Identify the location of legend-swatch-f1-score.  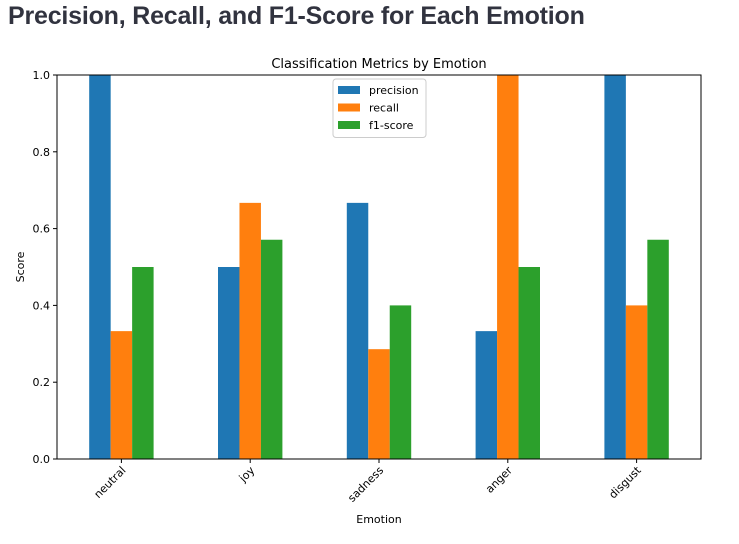
(349, 125).